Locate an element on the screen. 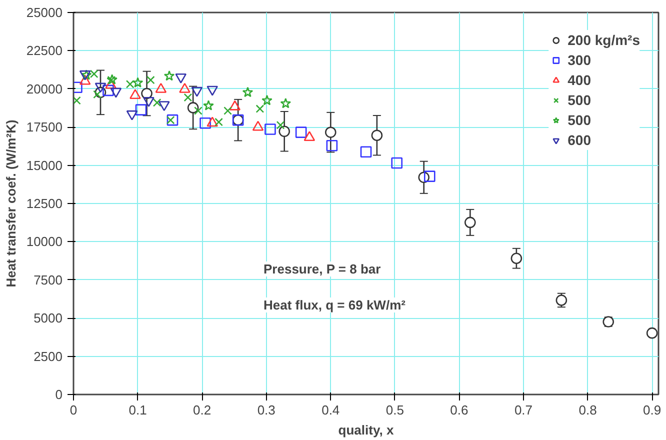  y-tick-label: 2500 is located at coordinates (48, 356).